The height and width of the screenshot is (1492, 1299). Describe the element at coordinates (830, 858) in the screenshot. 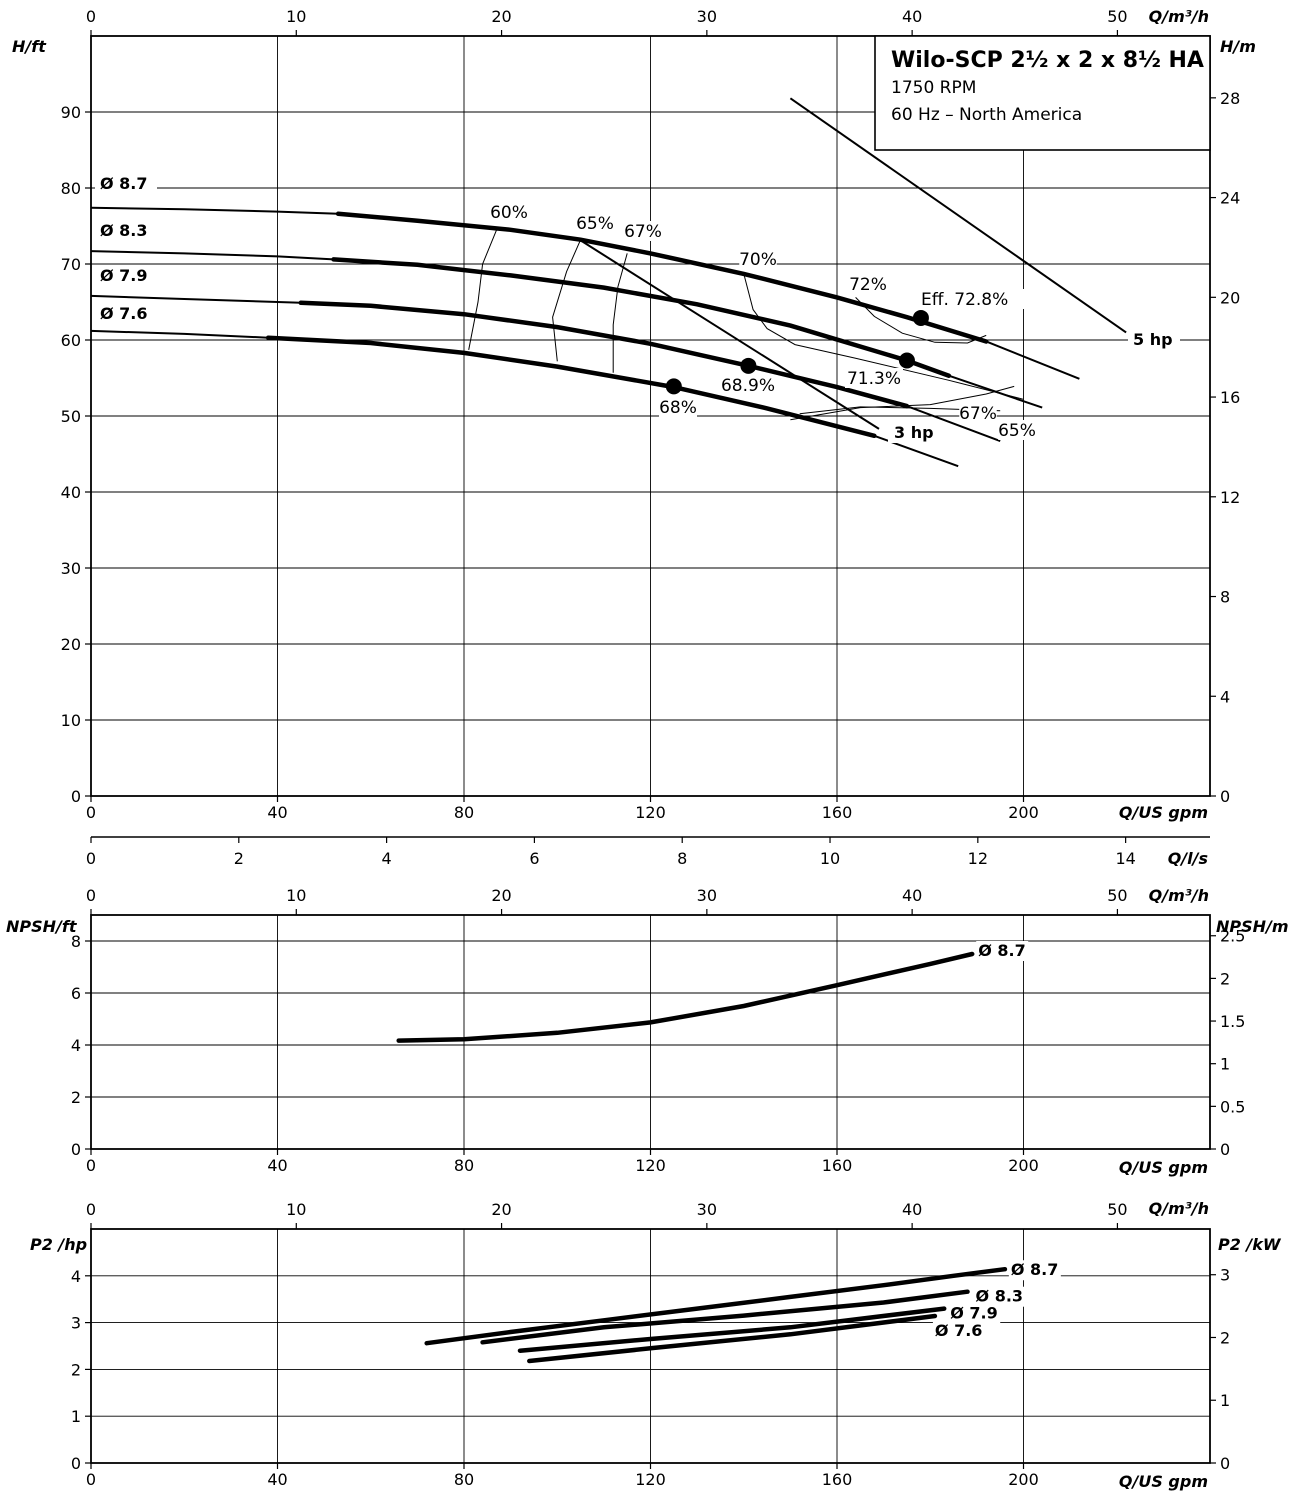

I see `ls-tick-label: 10` at that location.